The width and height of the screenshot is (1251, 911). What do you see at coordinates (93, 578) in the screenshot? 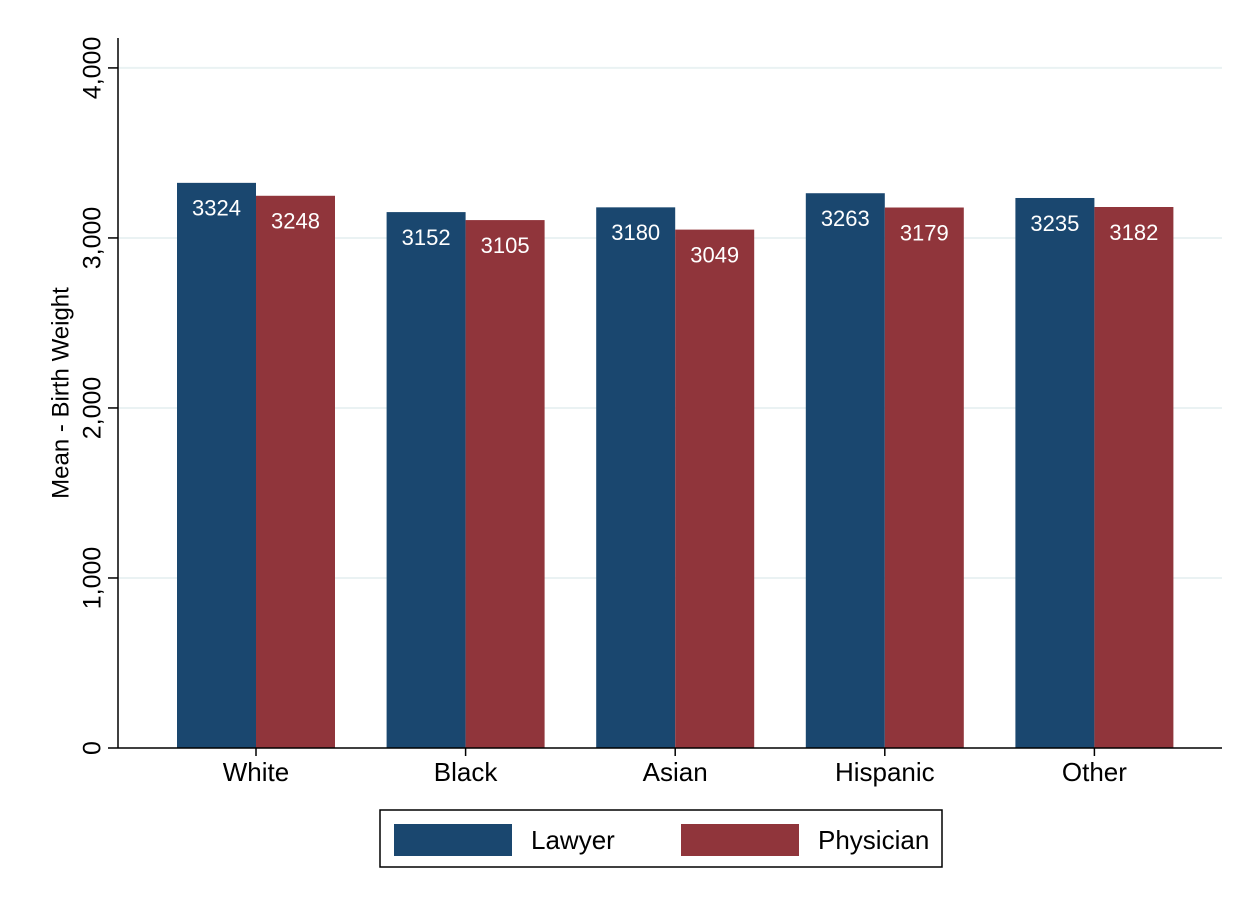
I see `y-tick-label: 1,000` at bounding box center [93, 578].